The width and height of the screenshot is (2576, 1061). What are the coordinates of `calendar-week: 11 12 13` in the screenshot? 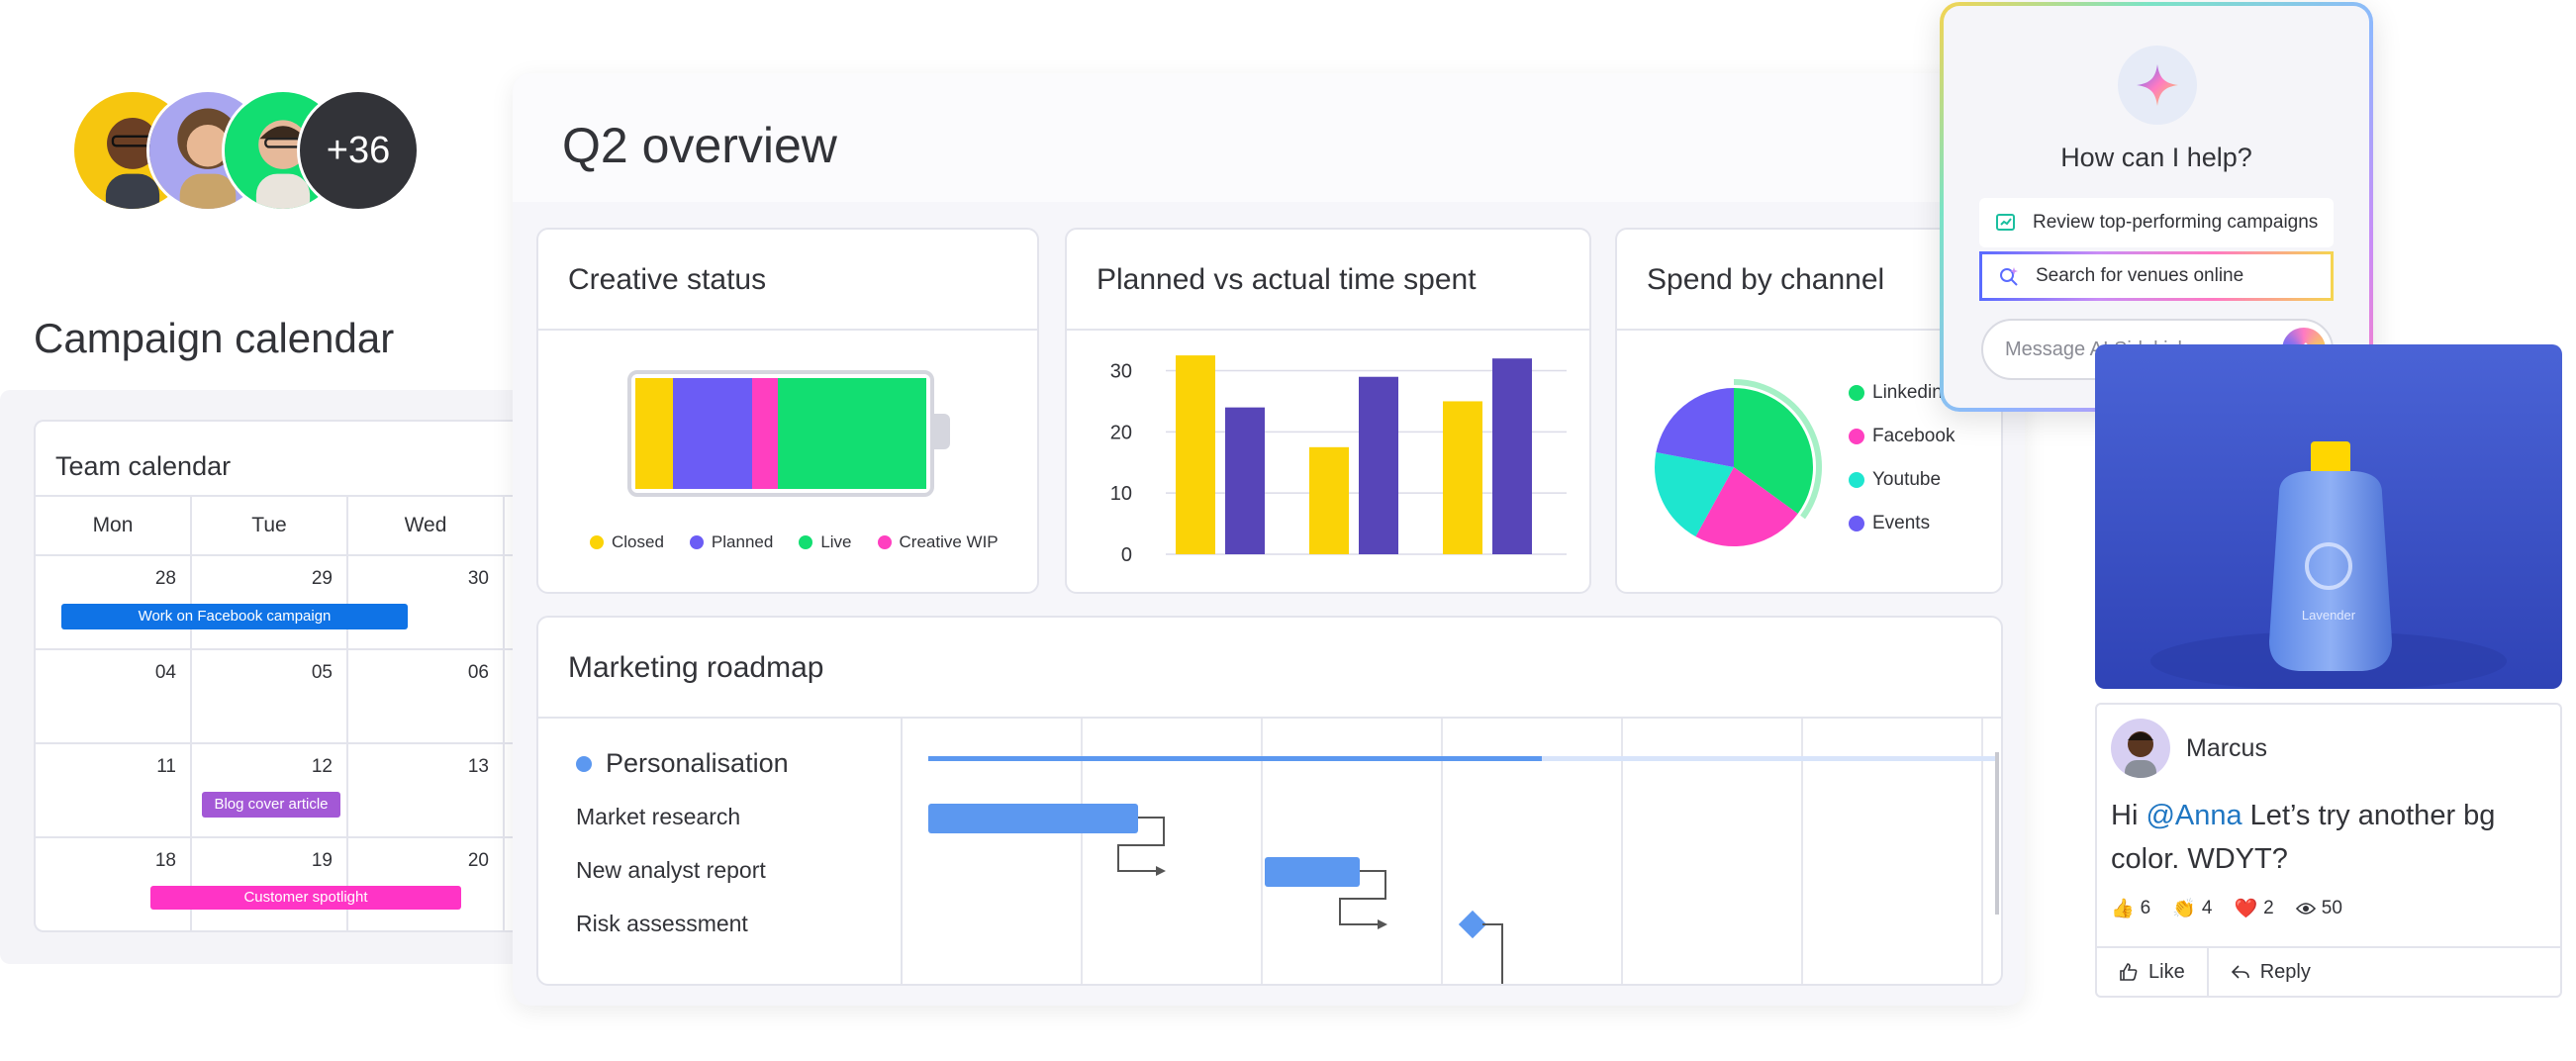 It's located at (280, 791).